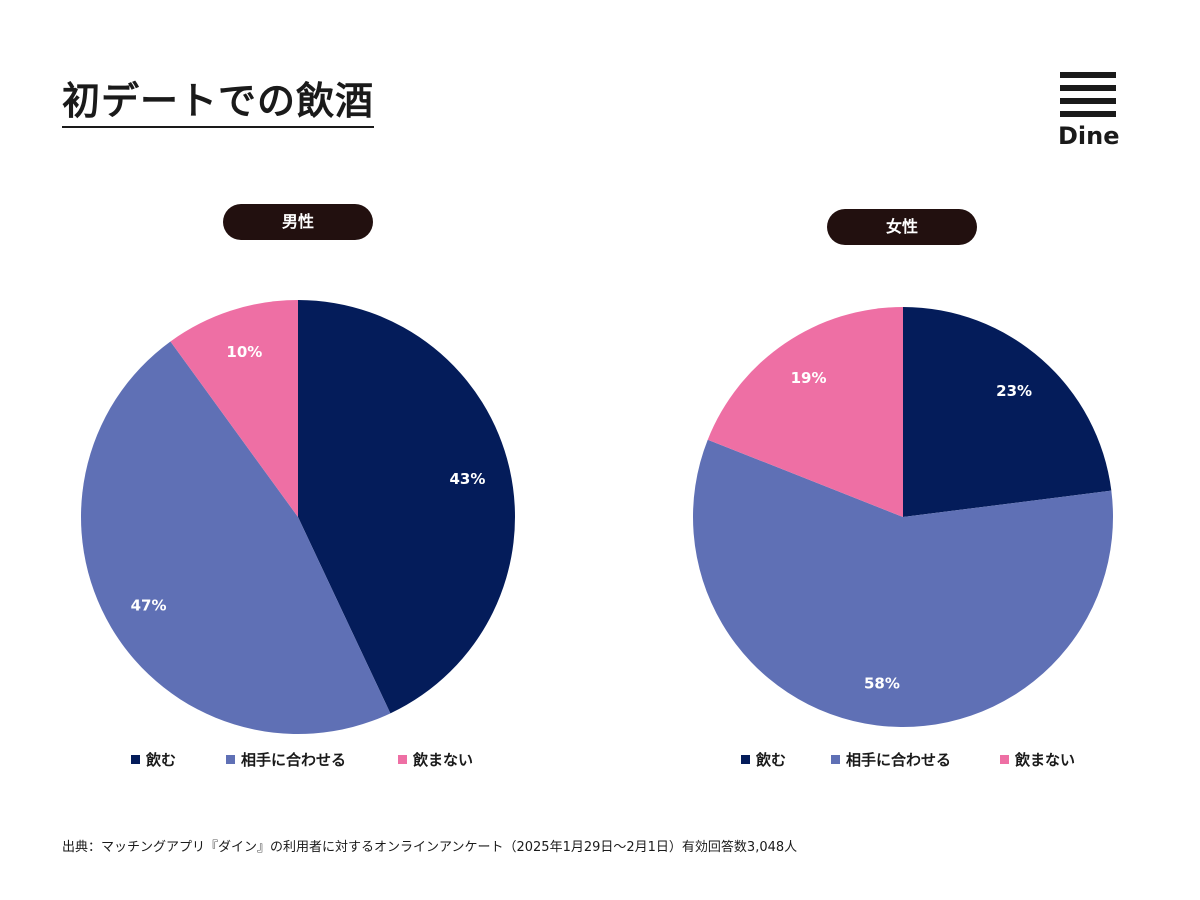 Image resolution: width=1200 pixels, height=900 pixels. I want to click on male-chart-title: 男性, so click(298, 222).